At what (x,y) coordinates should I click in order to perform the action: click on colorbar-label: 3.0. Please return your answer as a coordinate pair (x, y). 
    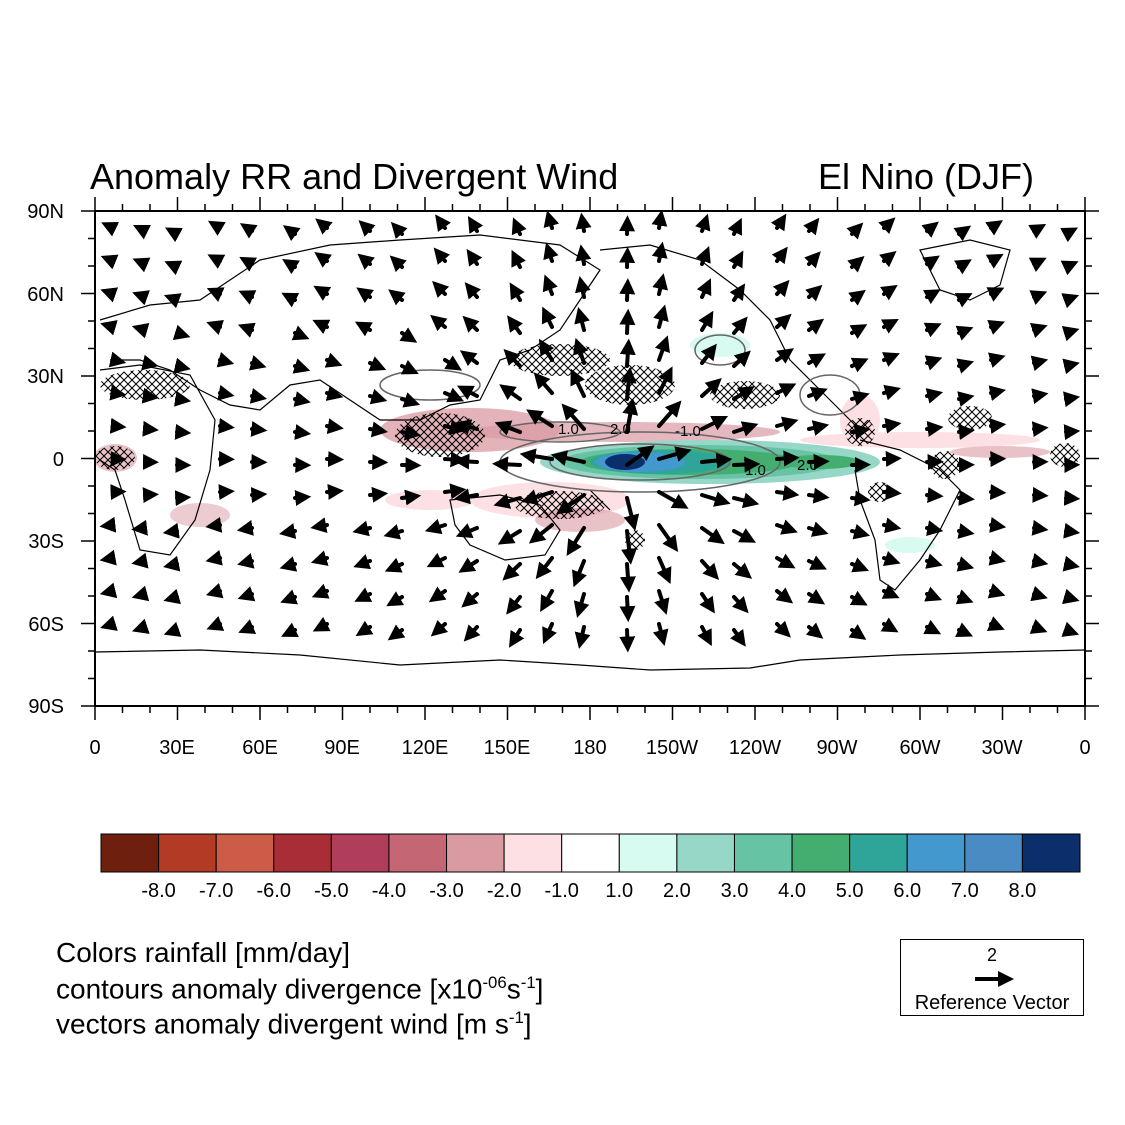
    Looking at the image, I should click on (734, 891).